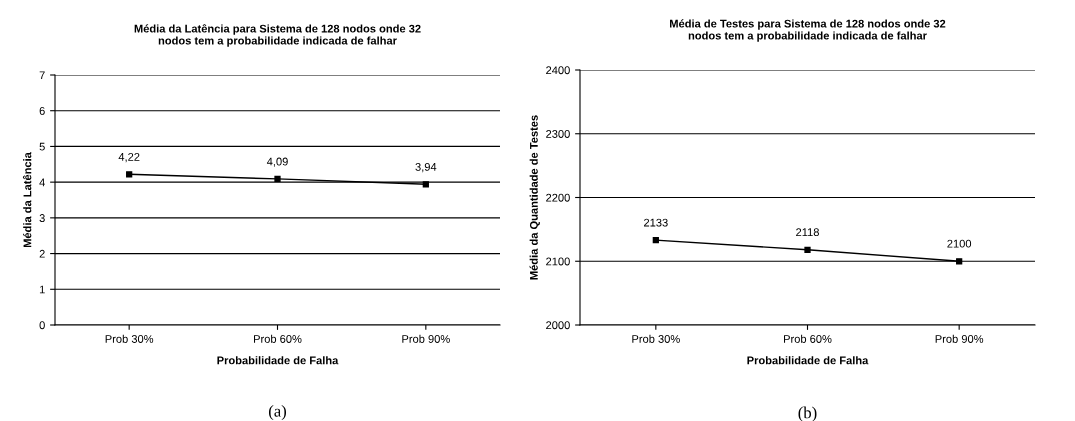 The image size is (1075, 421). I want to click on y-tick-label: 5, so click(42, 146).